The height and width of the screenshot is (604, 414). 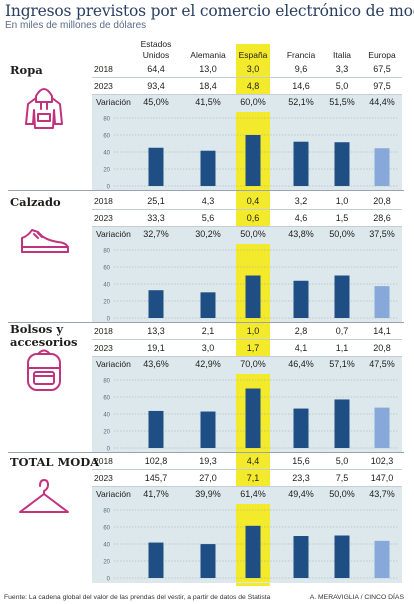 What do you see at coordinates (156, 494) in the screenshot?
I see `variation-value: 41,7%` at bounding box center [156, 494].